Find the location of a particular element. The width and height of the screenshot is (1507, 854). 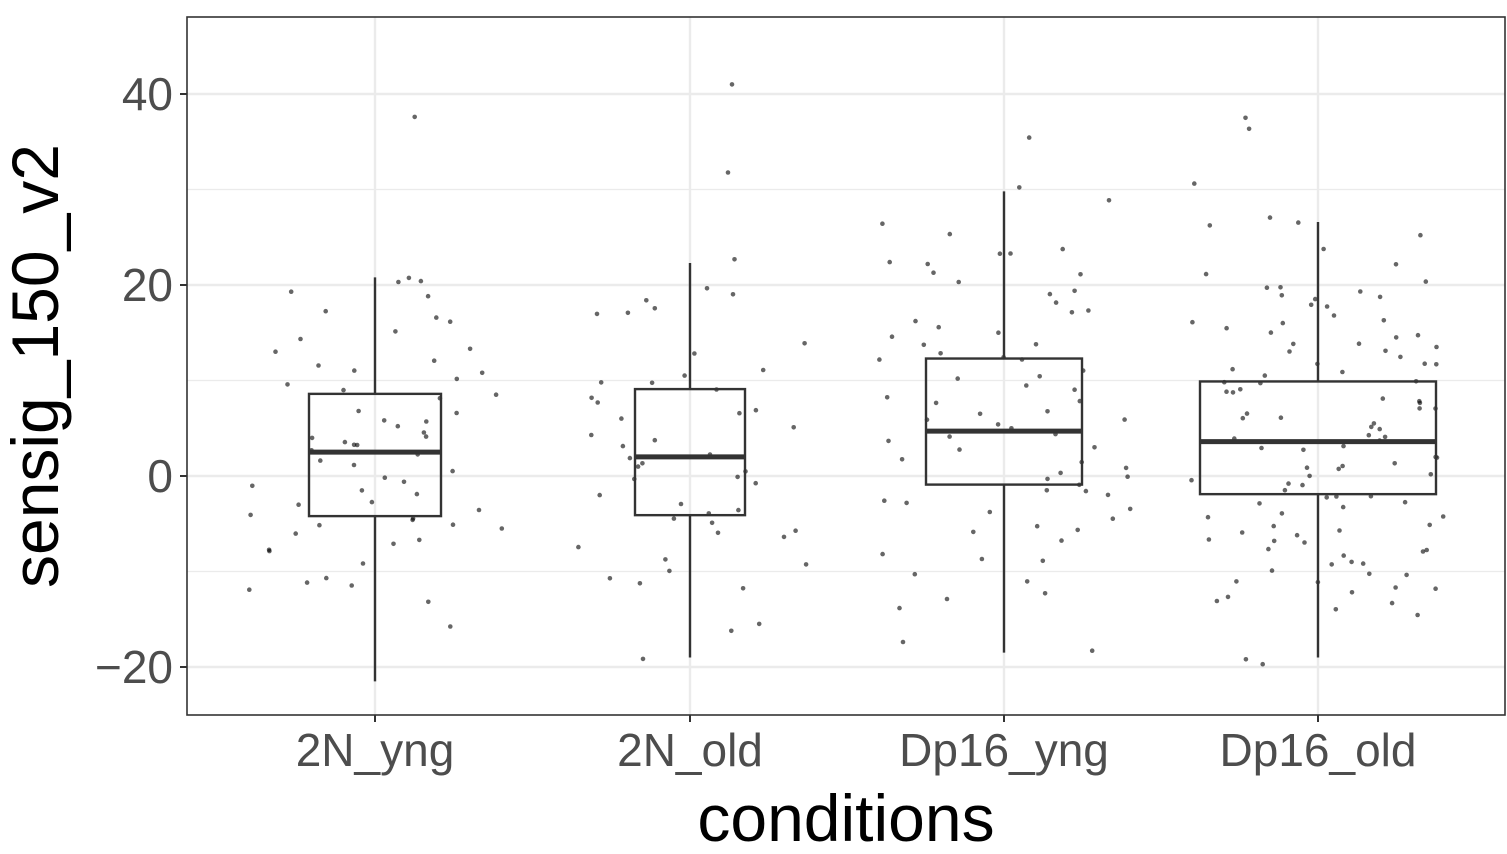

y-tick-label: 20 is located at coordinates (147, 285).